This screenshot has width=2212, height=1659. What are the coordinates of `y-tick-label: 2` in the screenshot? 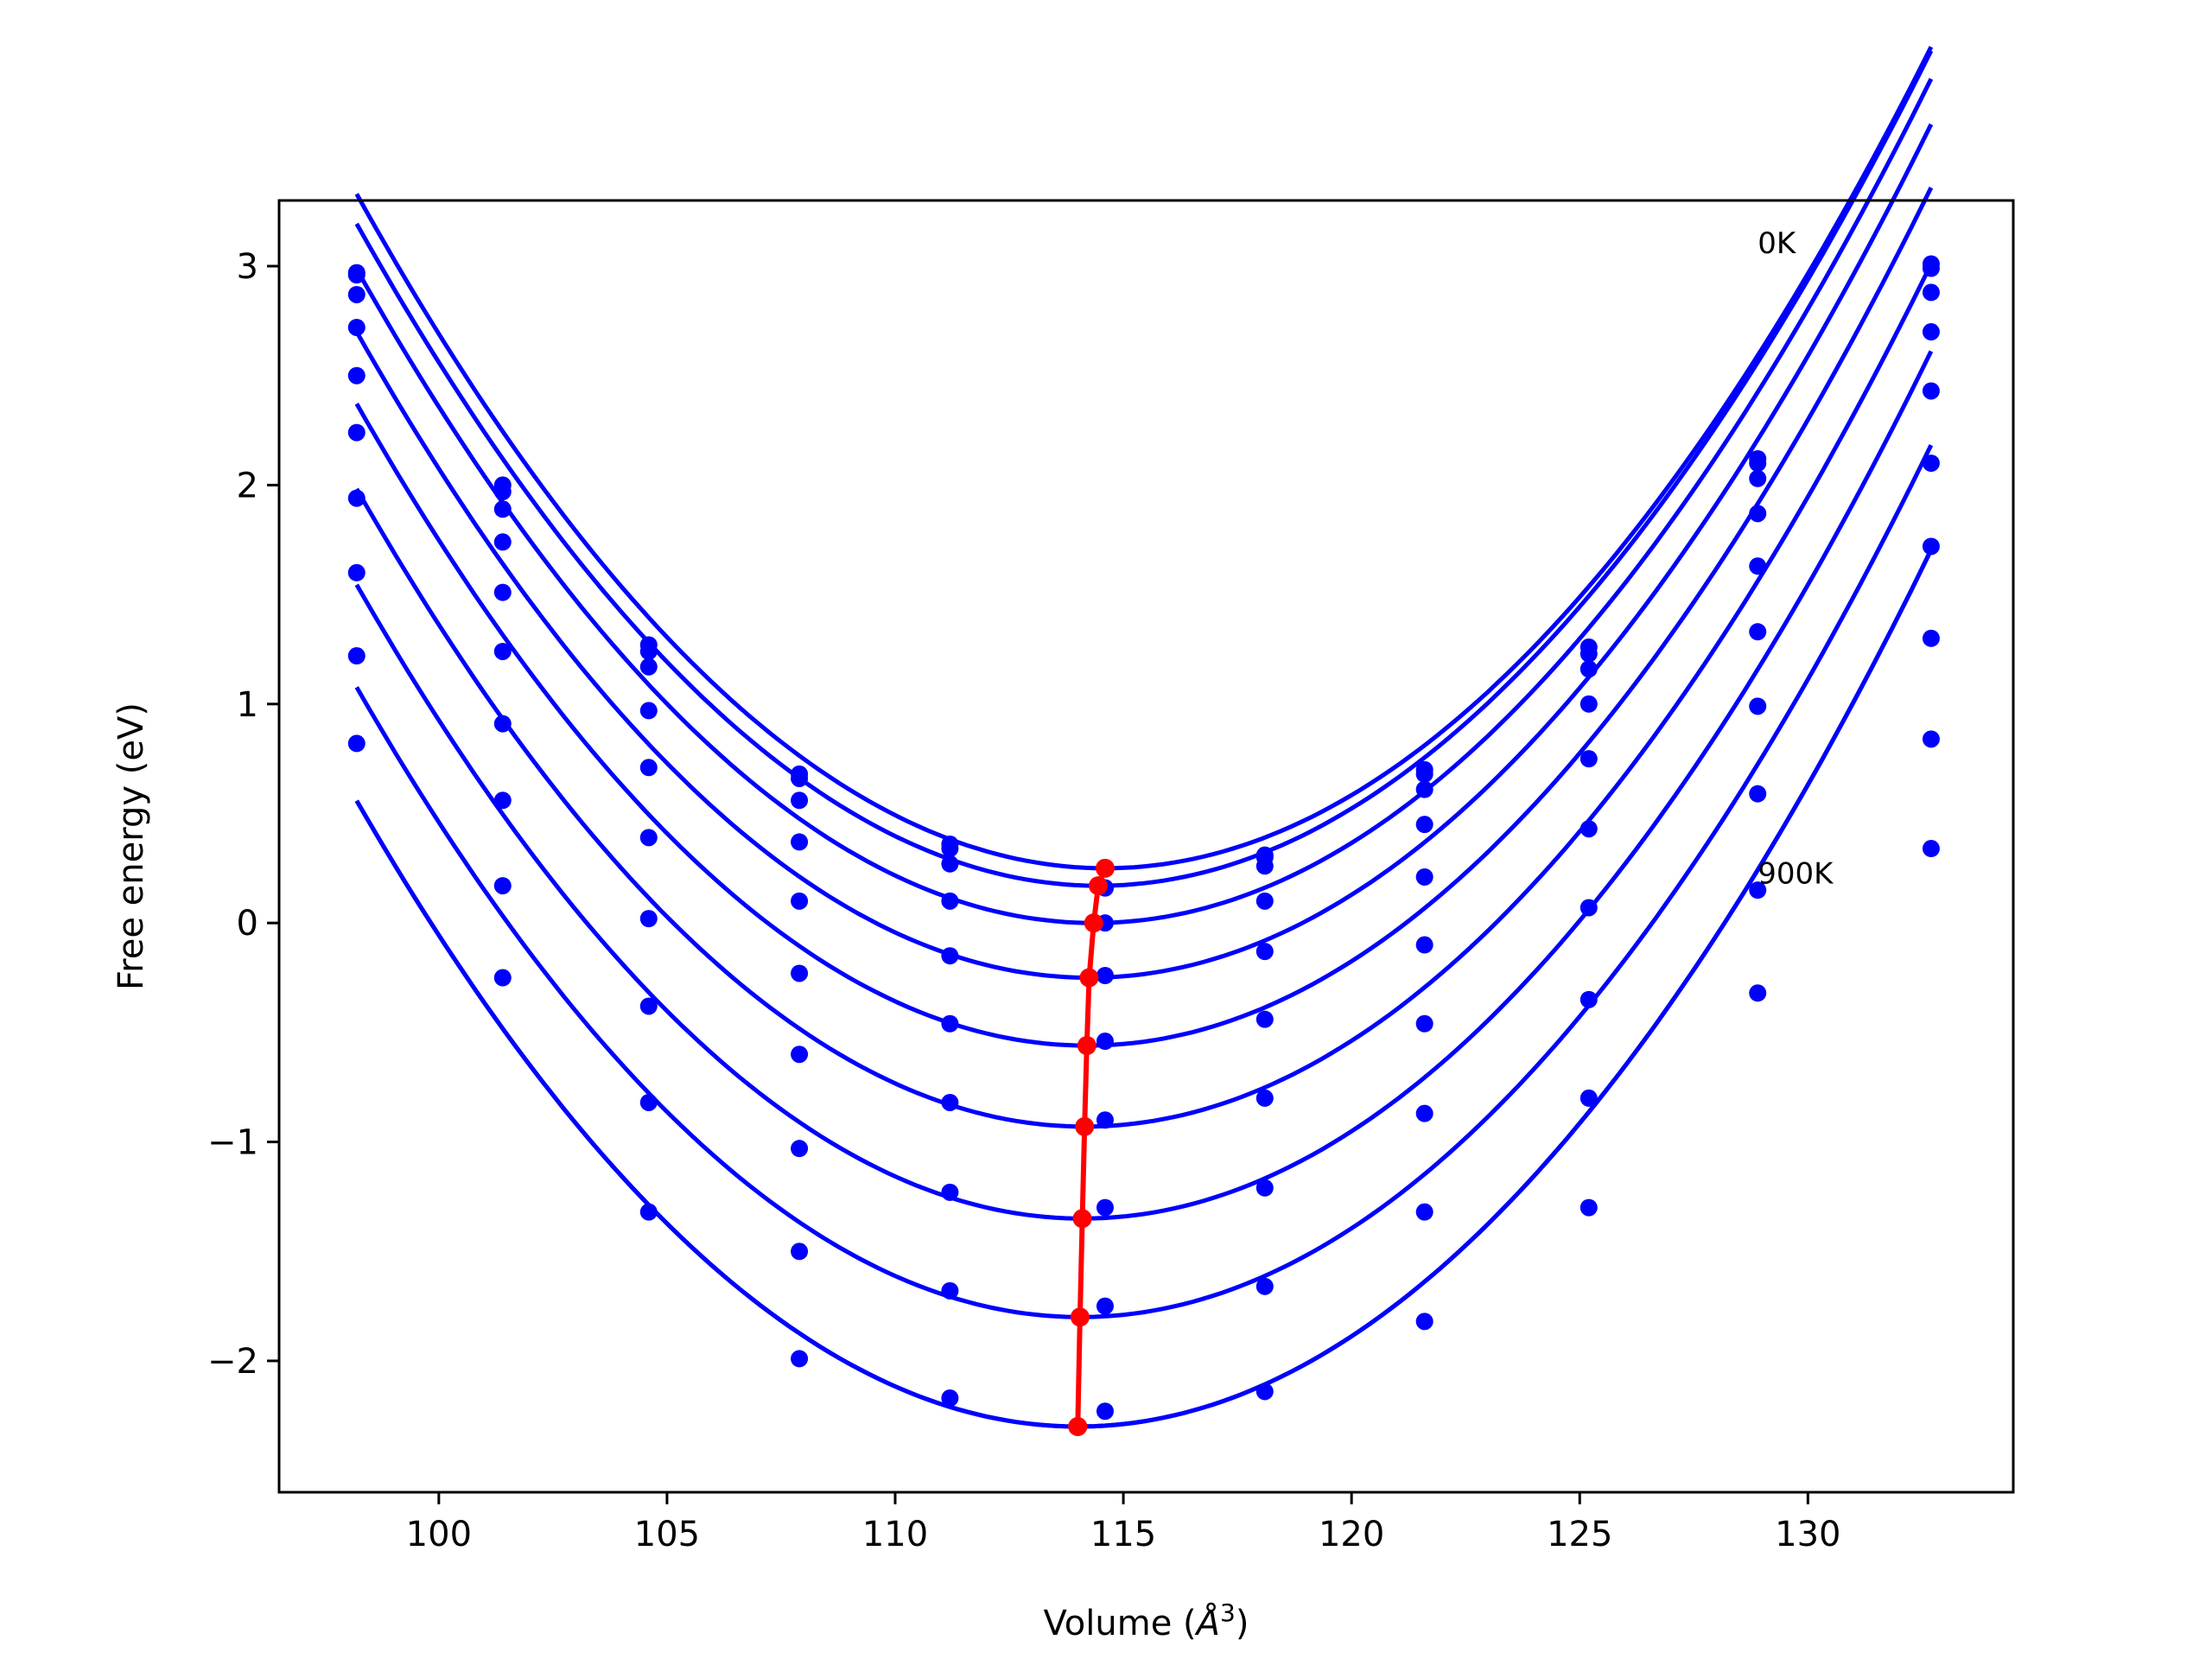 It's located at (247, 485).